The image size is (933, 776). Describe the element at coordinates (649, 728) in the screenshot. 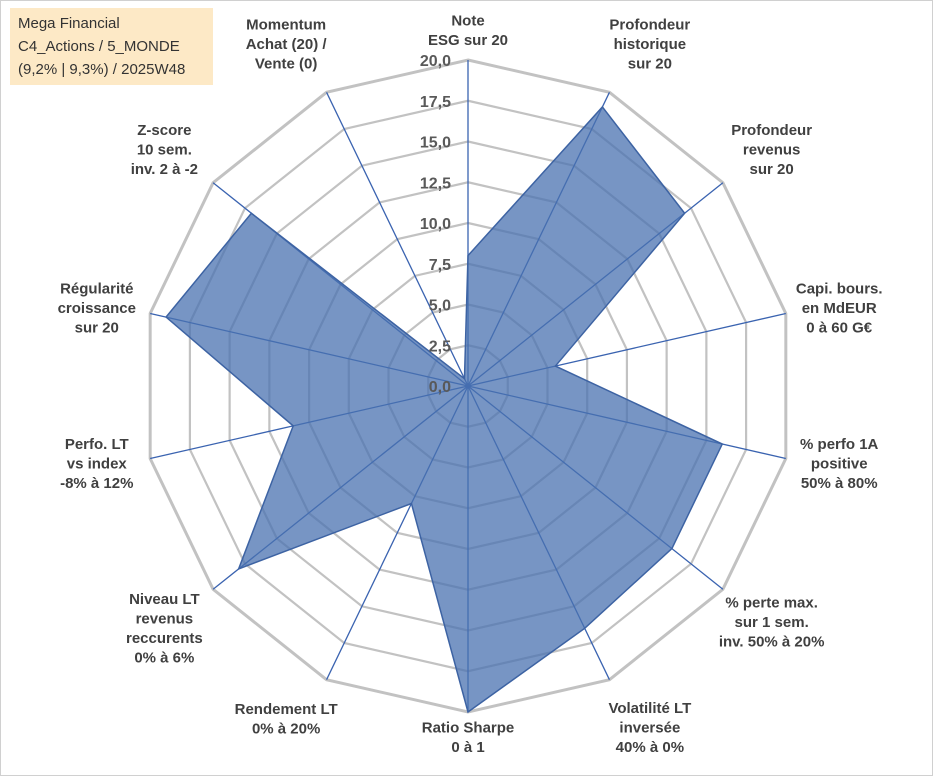

I see `axis-label-6: Volatilité LT inversée 40% à 0%` at that location.